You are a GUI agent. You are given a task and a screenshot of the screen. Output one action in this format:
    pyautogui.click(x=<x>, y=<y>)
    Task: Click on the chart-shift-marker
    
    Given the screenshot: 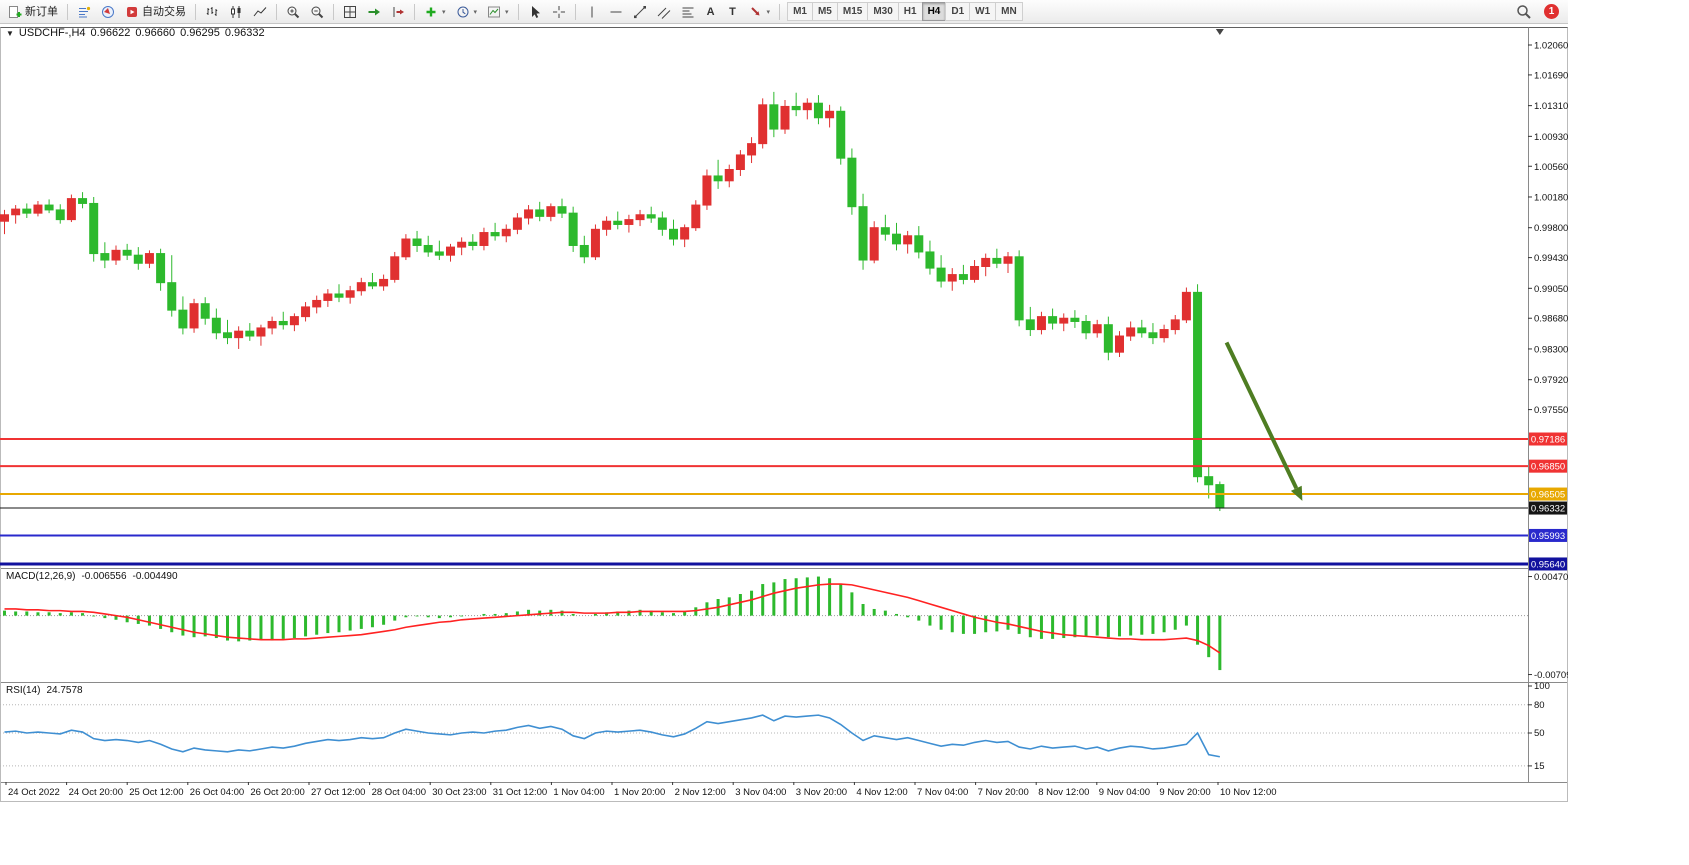 What is the action you would take?
    pyautogui.click(x=1219, y=32)
    